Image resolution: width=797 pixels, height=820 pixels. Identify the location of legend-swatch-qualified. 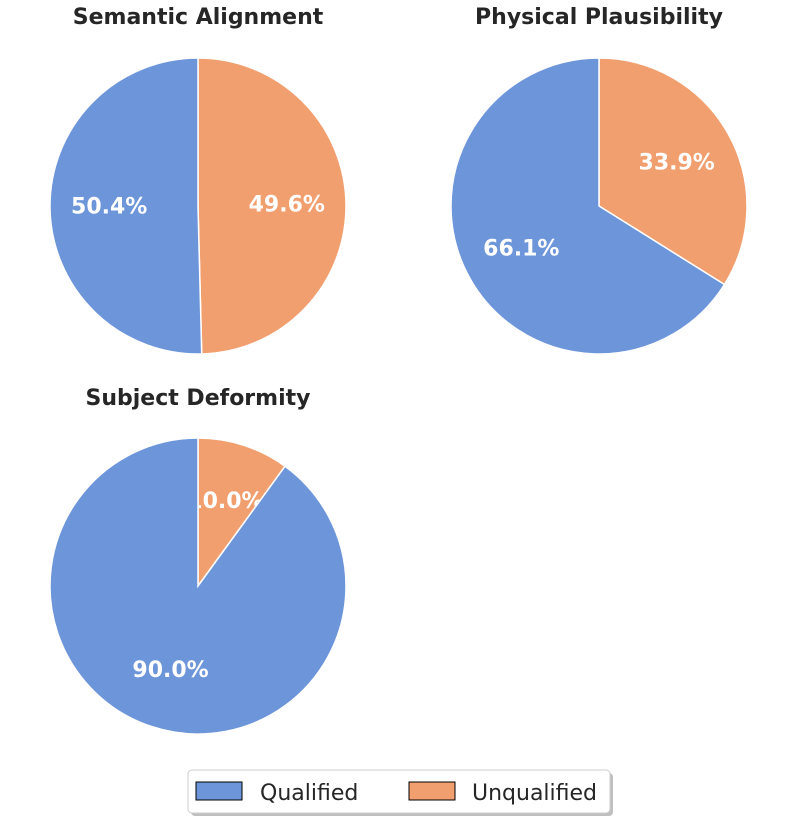
(219, 791).